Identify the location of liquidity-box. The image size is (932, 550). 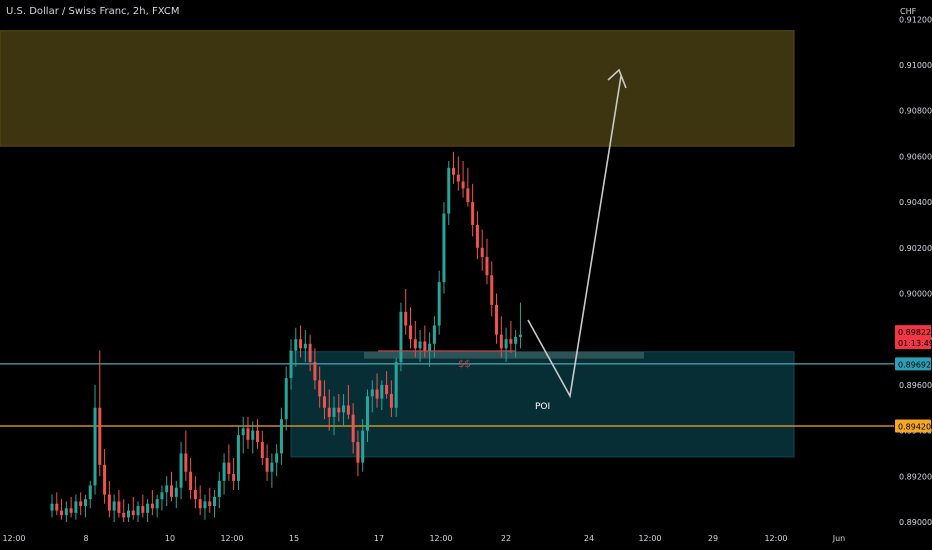
(504, 355).